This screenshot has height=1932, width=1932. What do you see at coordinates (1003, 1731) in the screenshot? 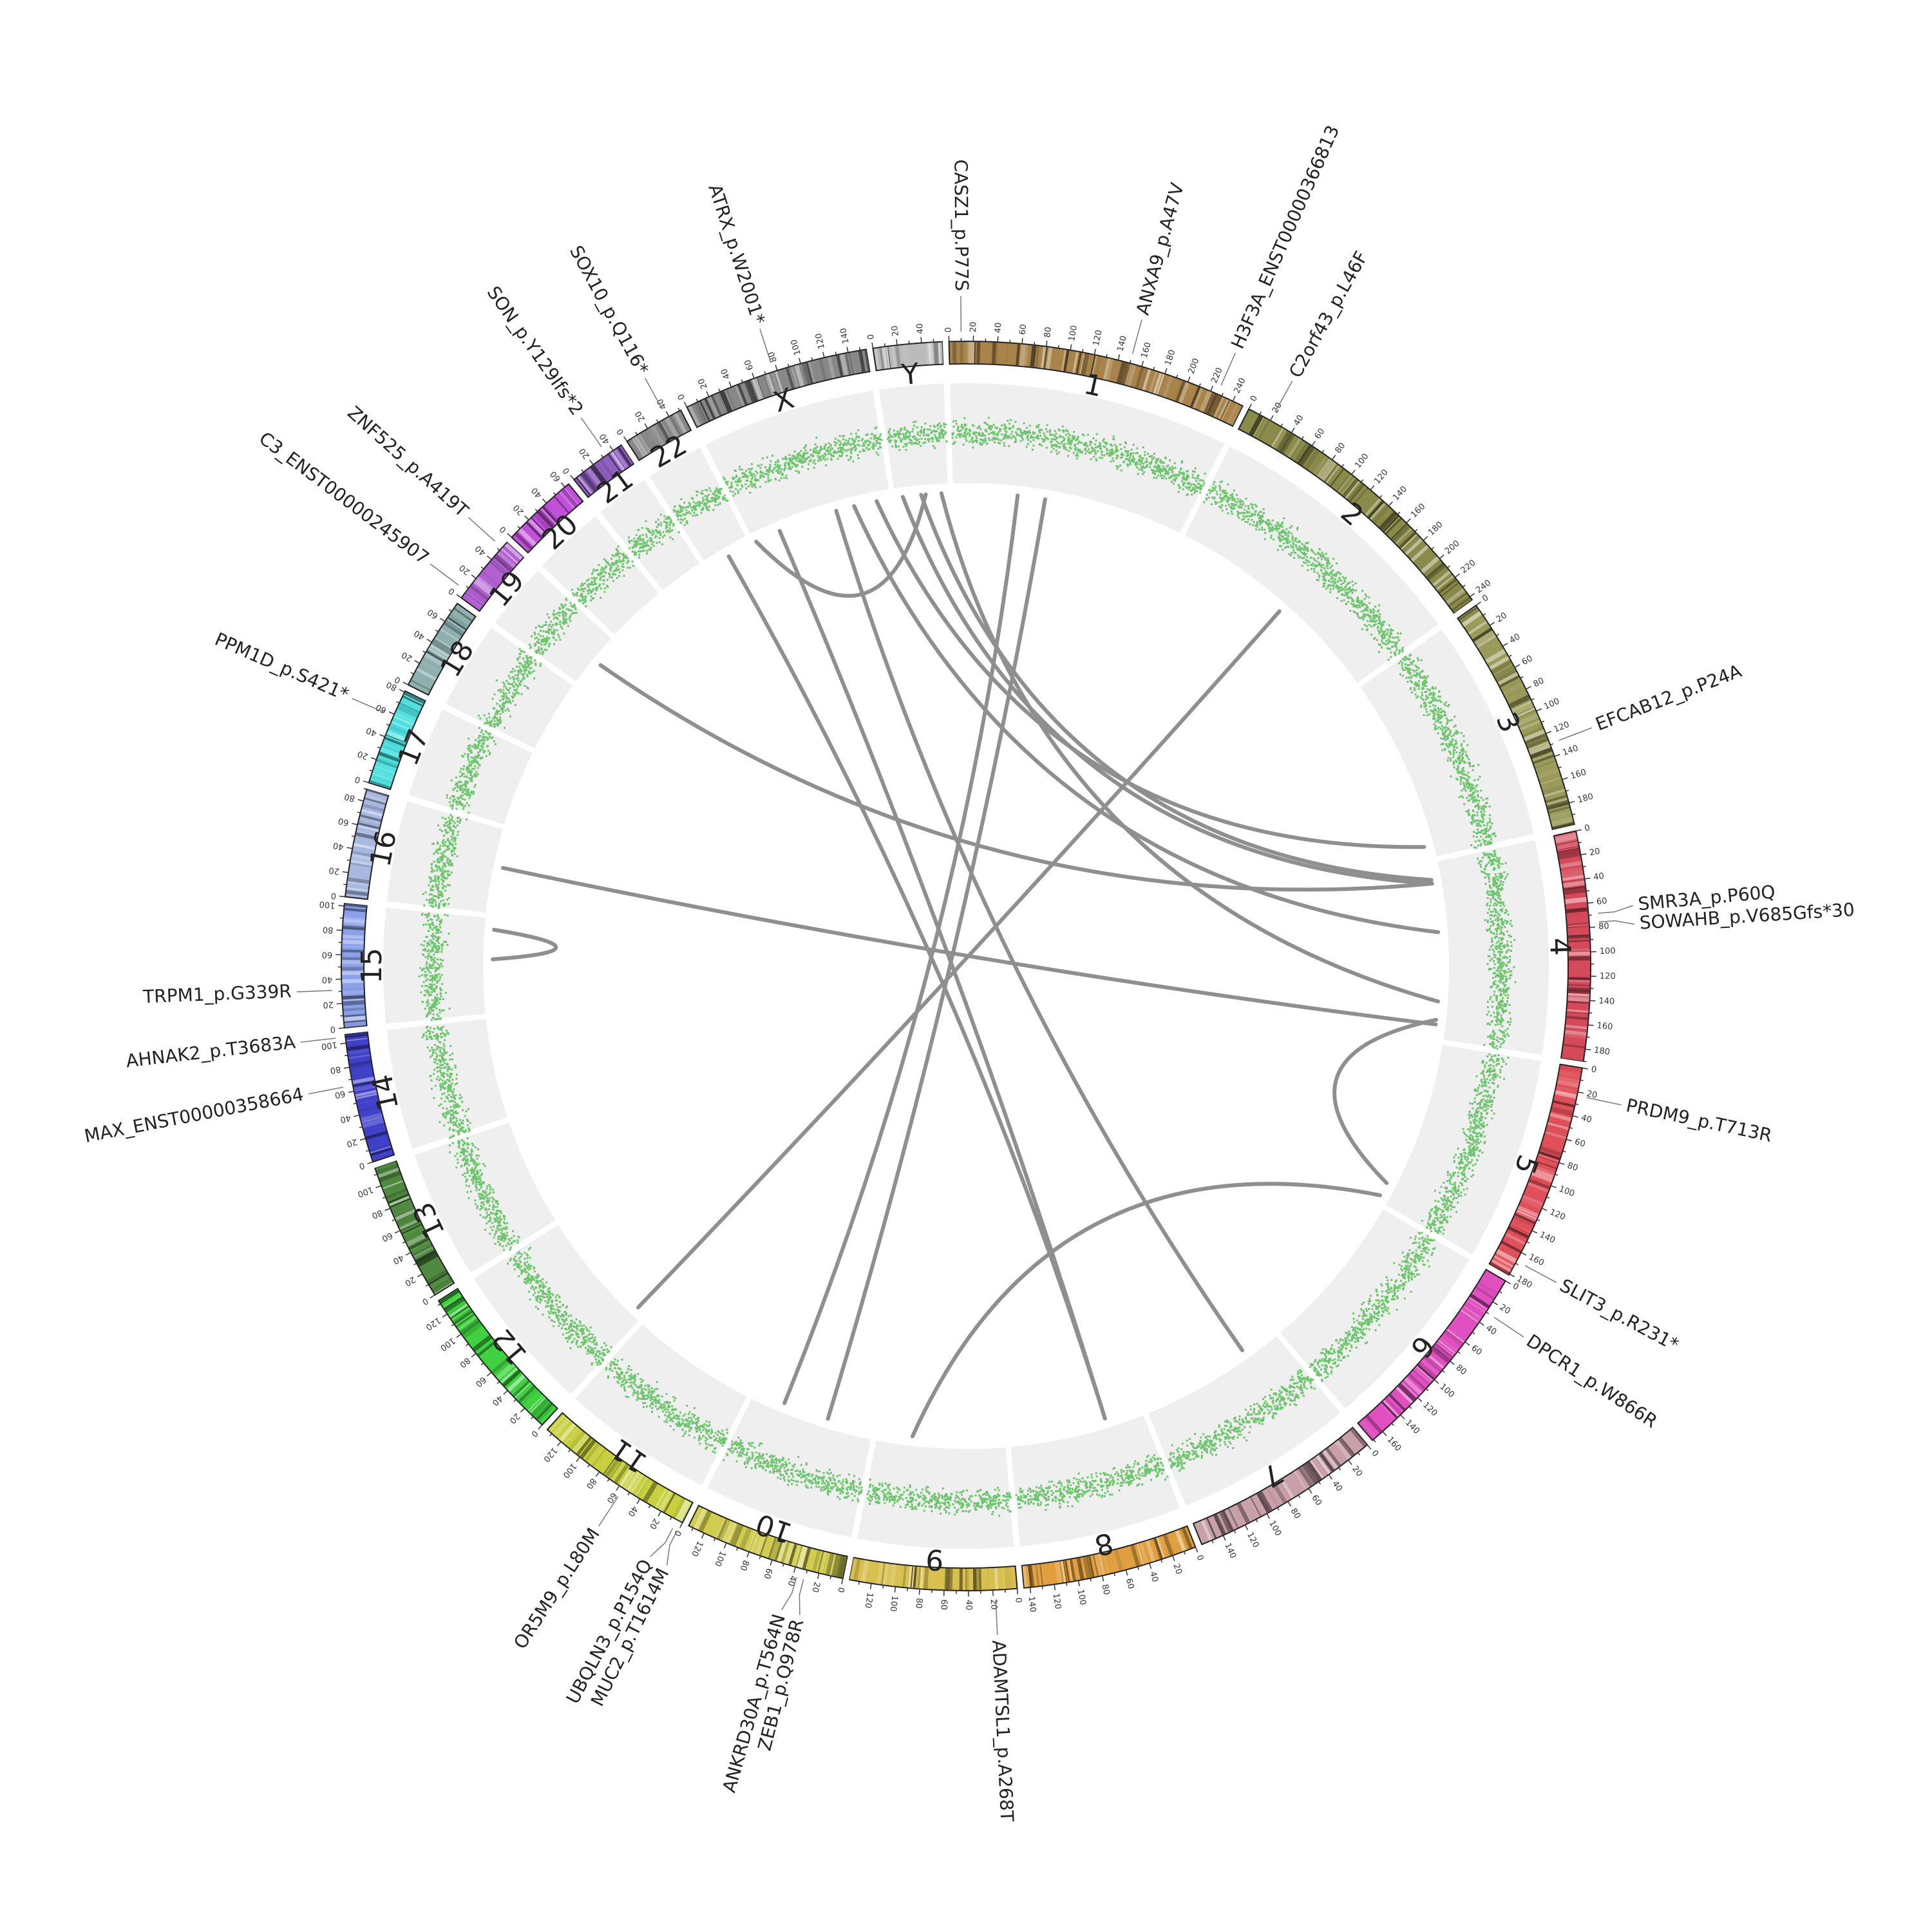
I see `mutation-label: ADAMTSL1_p.A268T` at bounding box center [1003, 1731].